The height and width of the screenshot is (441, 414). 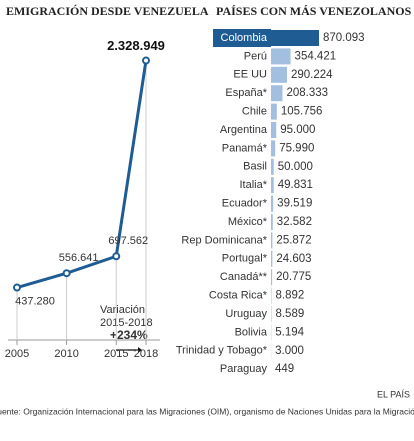 I want to click on category-label: Colombia, so click(x=244, y=38).